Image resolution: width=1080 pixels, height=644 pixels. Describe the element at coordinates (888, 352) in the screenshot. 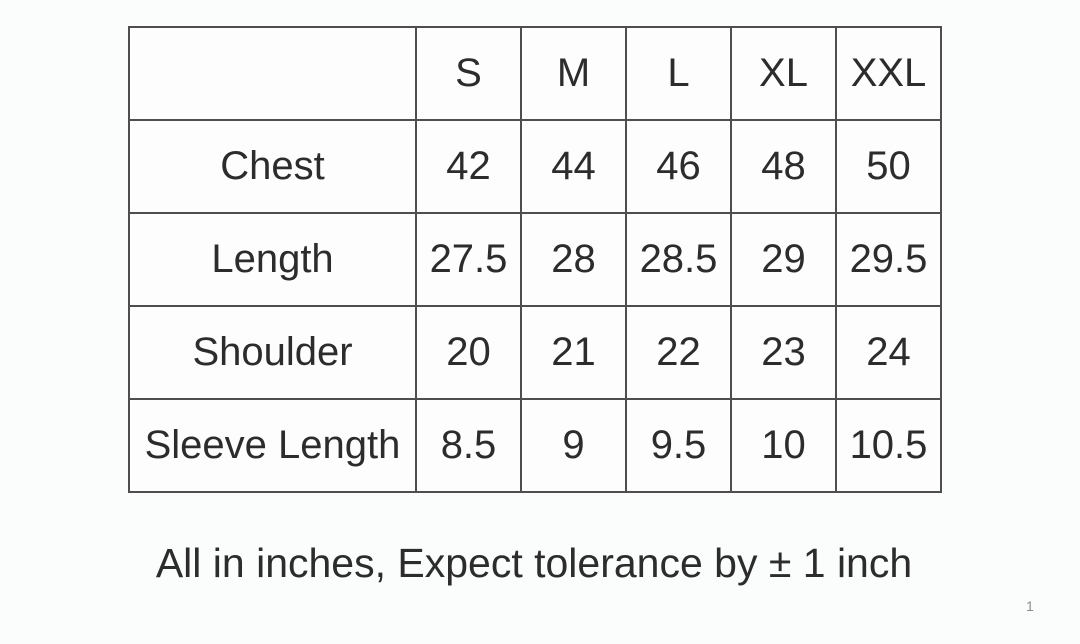

I see `cell-shoulder-xxl: 24` at that location.